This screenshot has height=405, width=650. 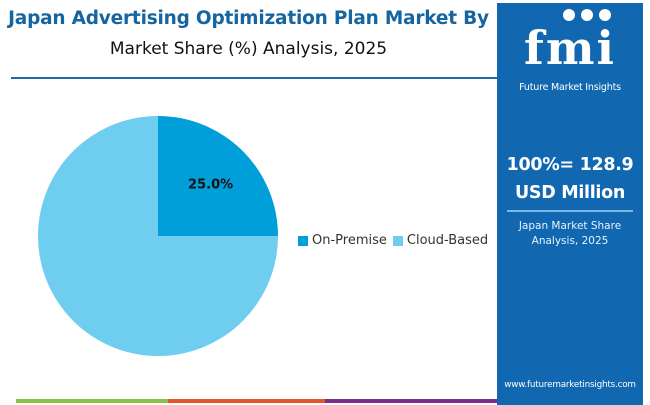 What do you see at coordinates (447, 240) in the screenshot?
I see `legend-label-cloud-based: Cloud-Based` at bounding box center [447, 240].